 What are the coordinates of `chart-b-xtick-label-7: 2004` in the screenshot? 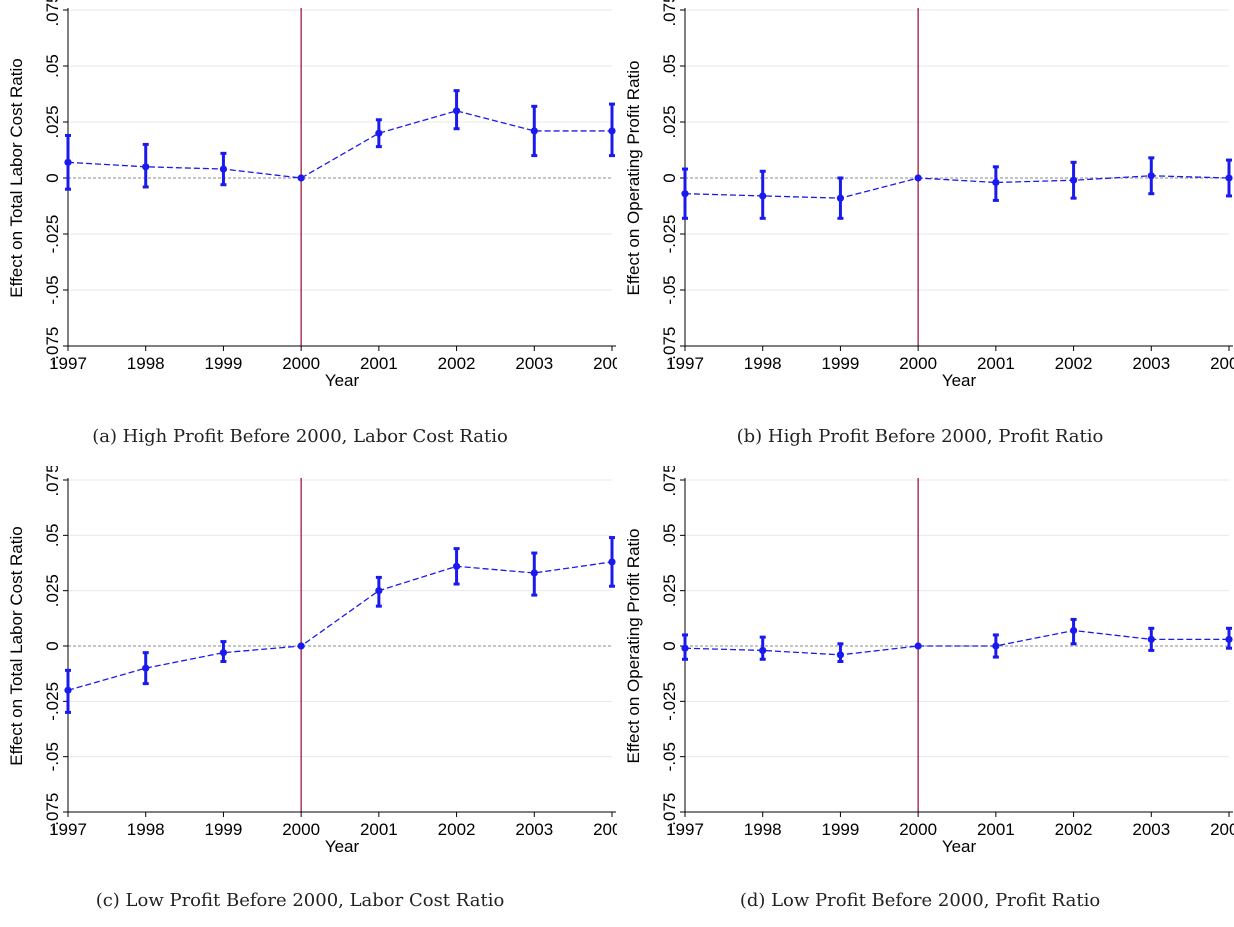 It's located at (1222, 363).